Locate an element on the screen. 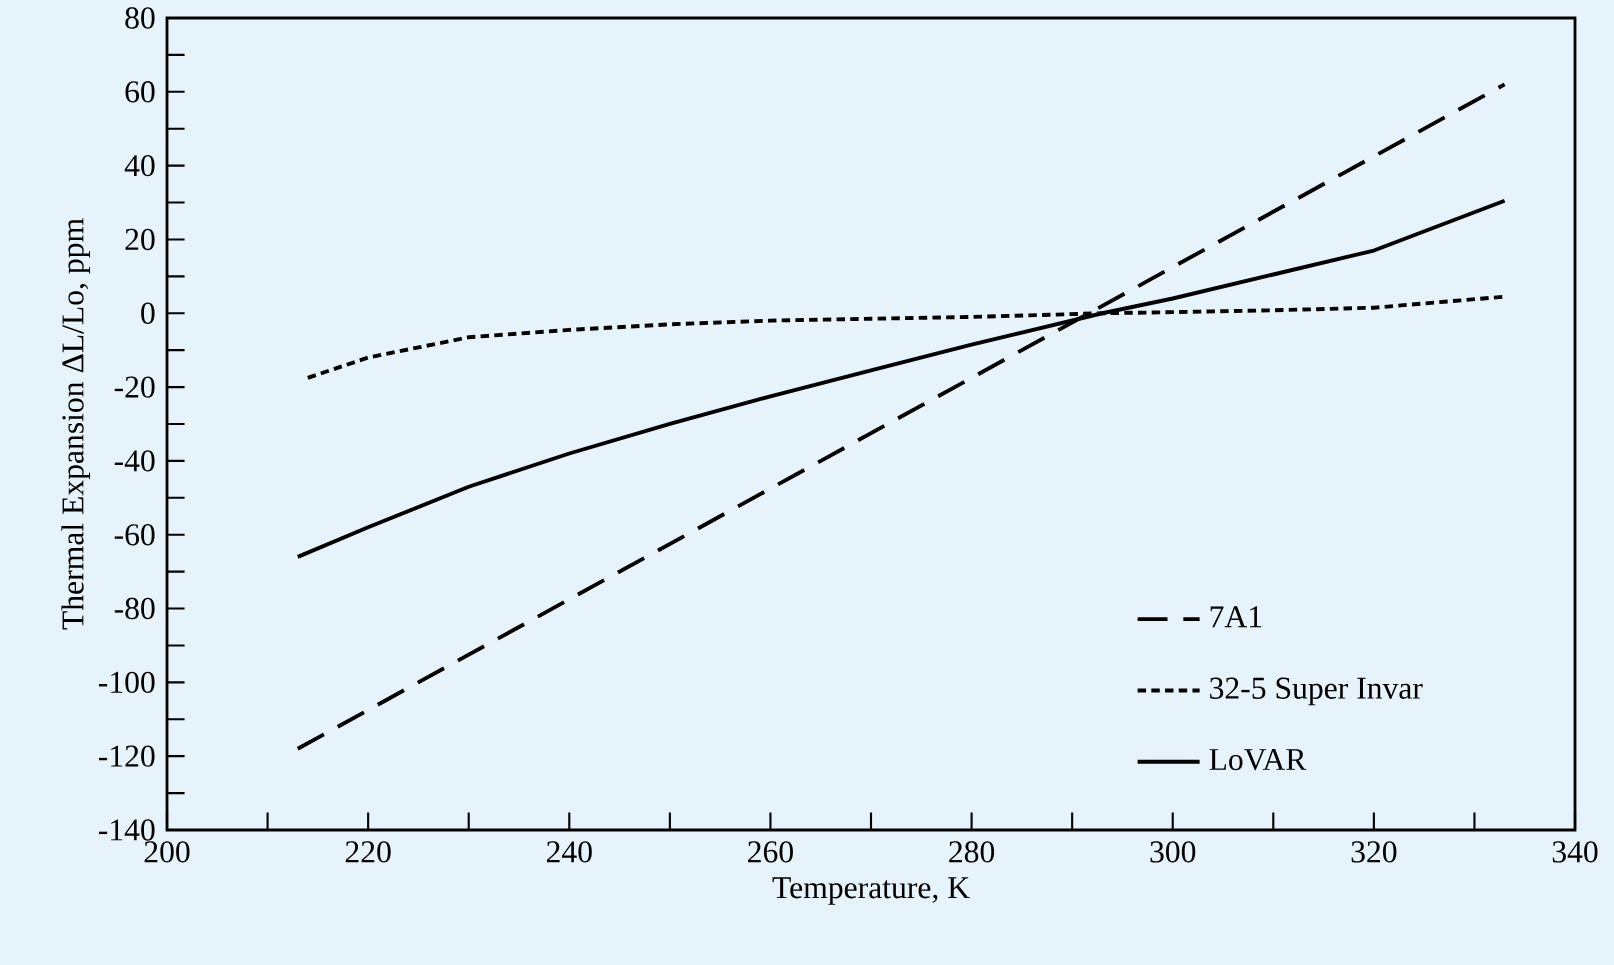 This screenshot has width=1614, height=965. legend-label: 7A1 is located at coordinates (1236, 617).